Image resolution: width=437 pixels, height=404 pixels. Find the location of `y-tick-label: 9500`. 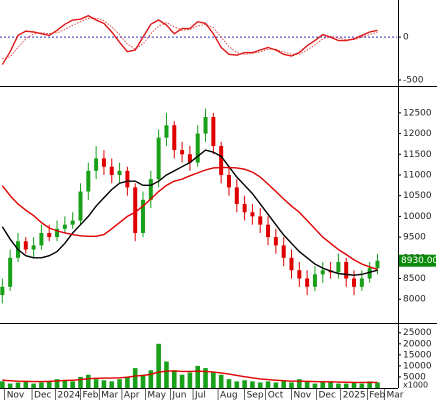

y-tick-label: 9500 is located at coordinates (414, 238).